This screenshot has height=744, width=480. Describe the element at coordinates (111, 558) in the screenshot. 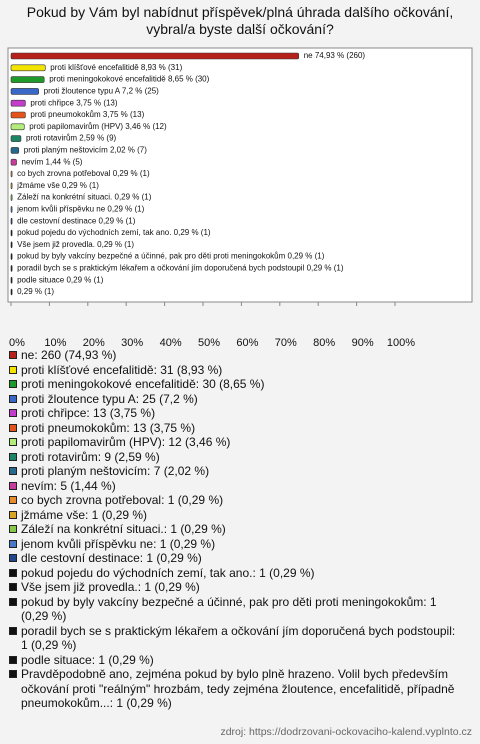

I see `legend-label: dle cestovní destinace: 1 (0,29 %)` at that location.